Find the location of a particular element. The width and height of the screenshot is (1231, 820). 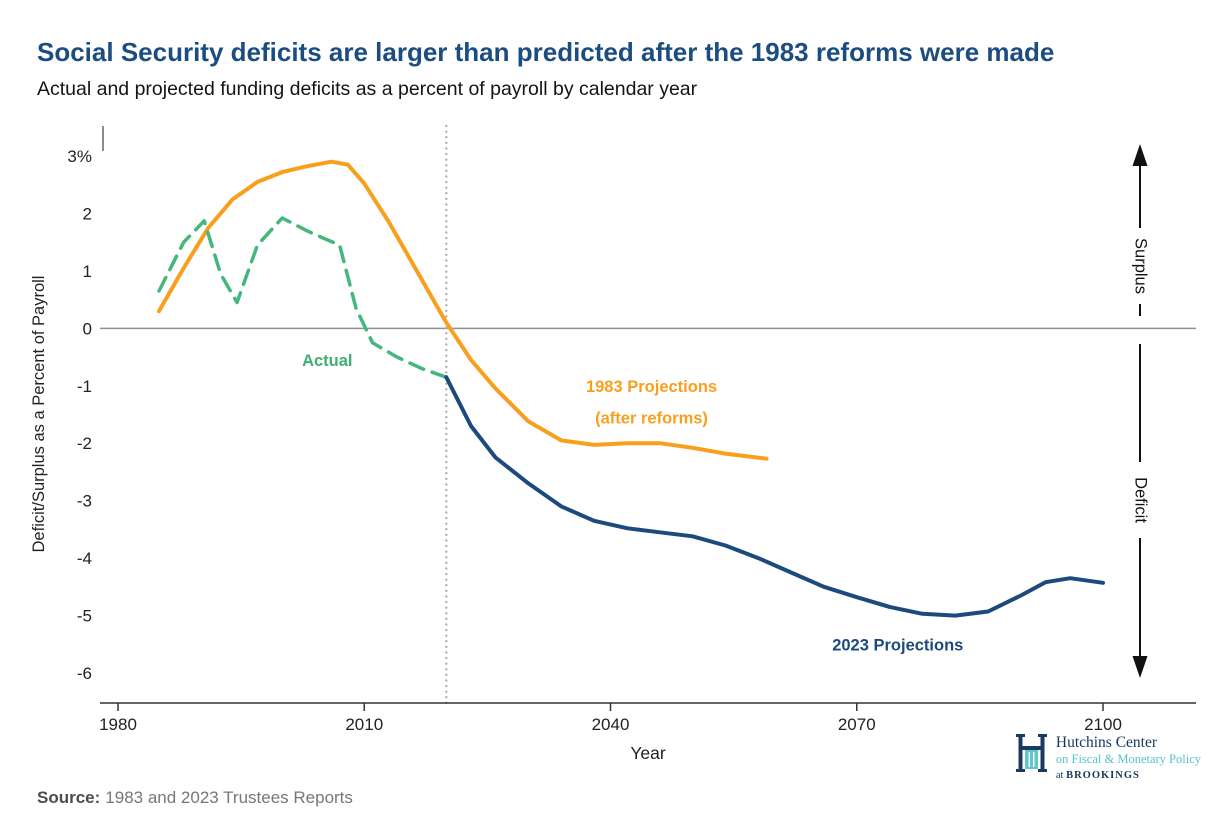

hutchins-h-icon is located at coordinates (1031, 752).